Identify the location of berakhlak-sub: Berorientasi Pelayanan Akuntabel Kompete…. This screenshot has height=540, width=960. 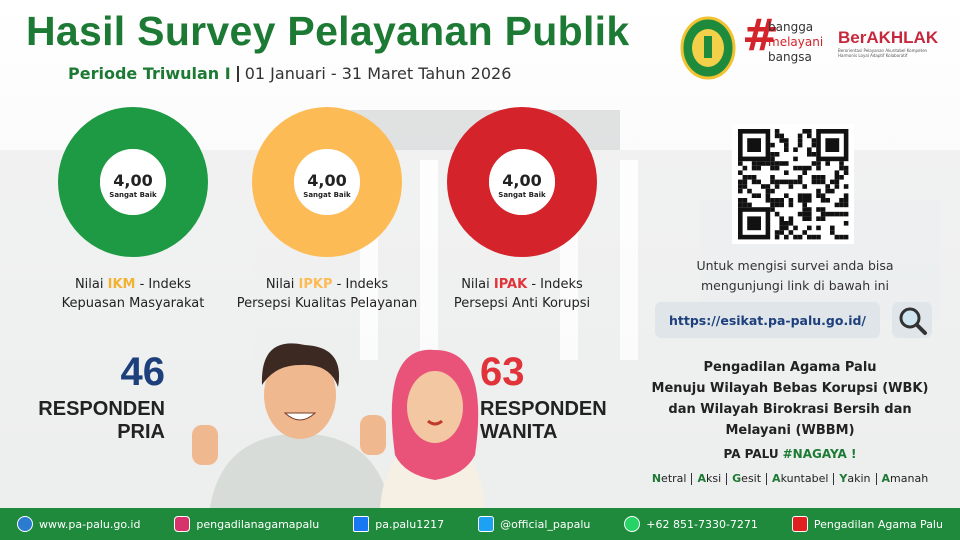
(883, 53).